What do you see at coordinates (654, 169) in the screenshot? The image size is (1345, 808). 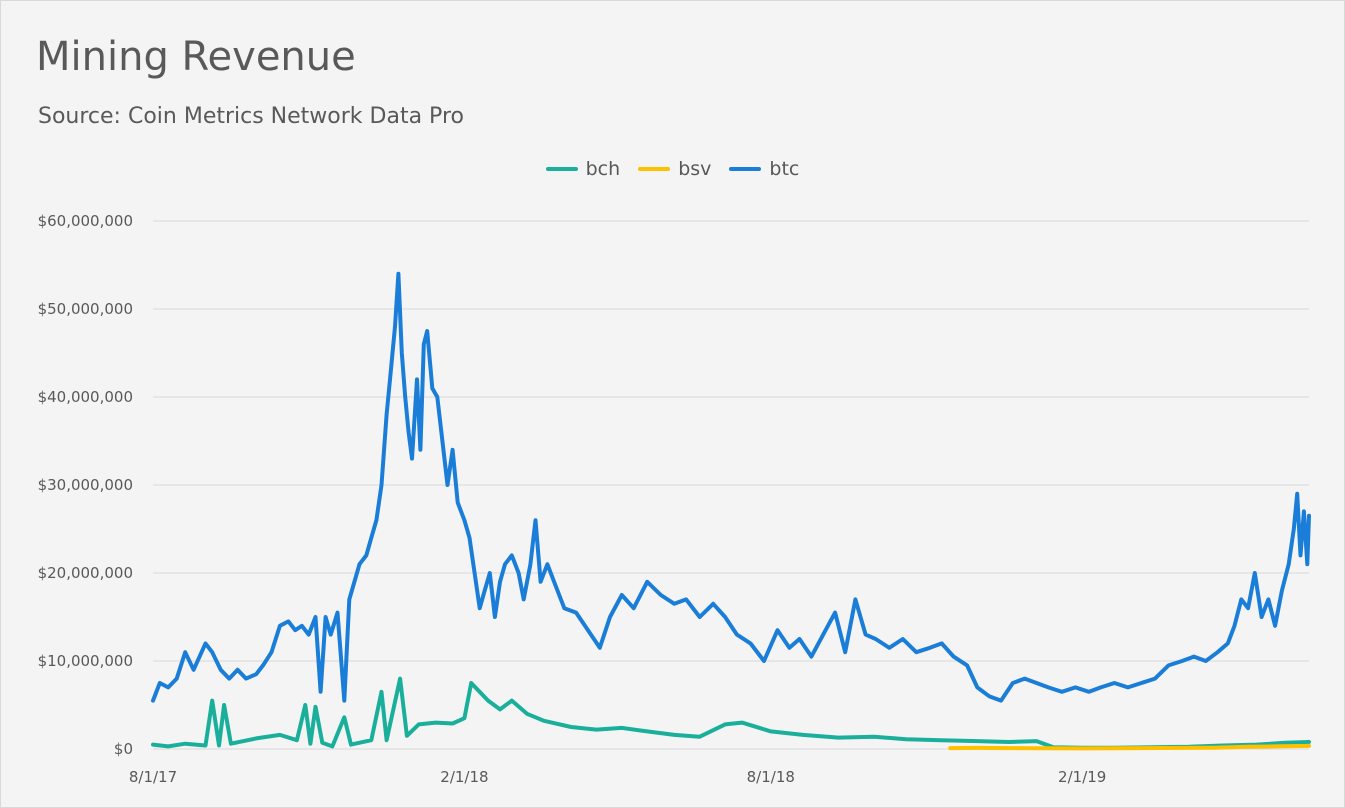 I see `legend-swatch-bsv` at bounding box center [654, 169].